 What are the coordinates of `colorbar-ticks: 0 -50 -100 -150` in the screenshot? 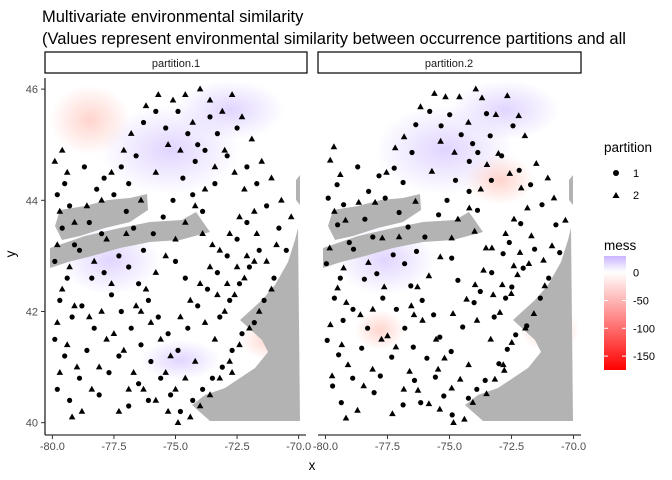 It's located at (629, 315).